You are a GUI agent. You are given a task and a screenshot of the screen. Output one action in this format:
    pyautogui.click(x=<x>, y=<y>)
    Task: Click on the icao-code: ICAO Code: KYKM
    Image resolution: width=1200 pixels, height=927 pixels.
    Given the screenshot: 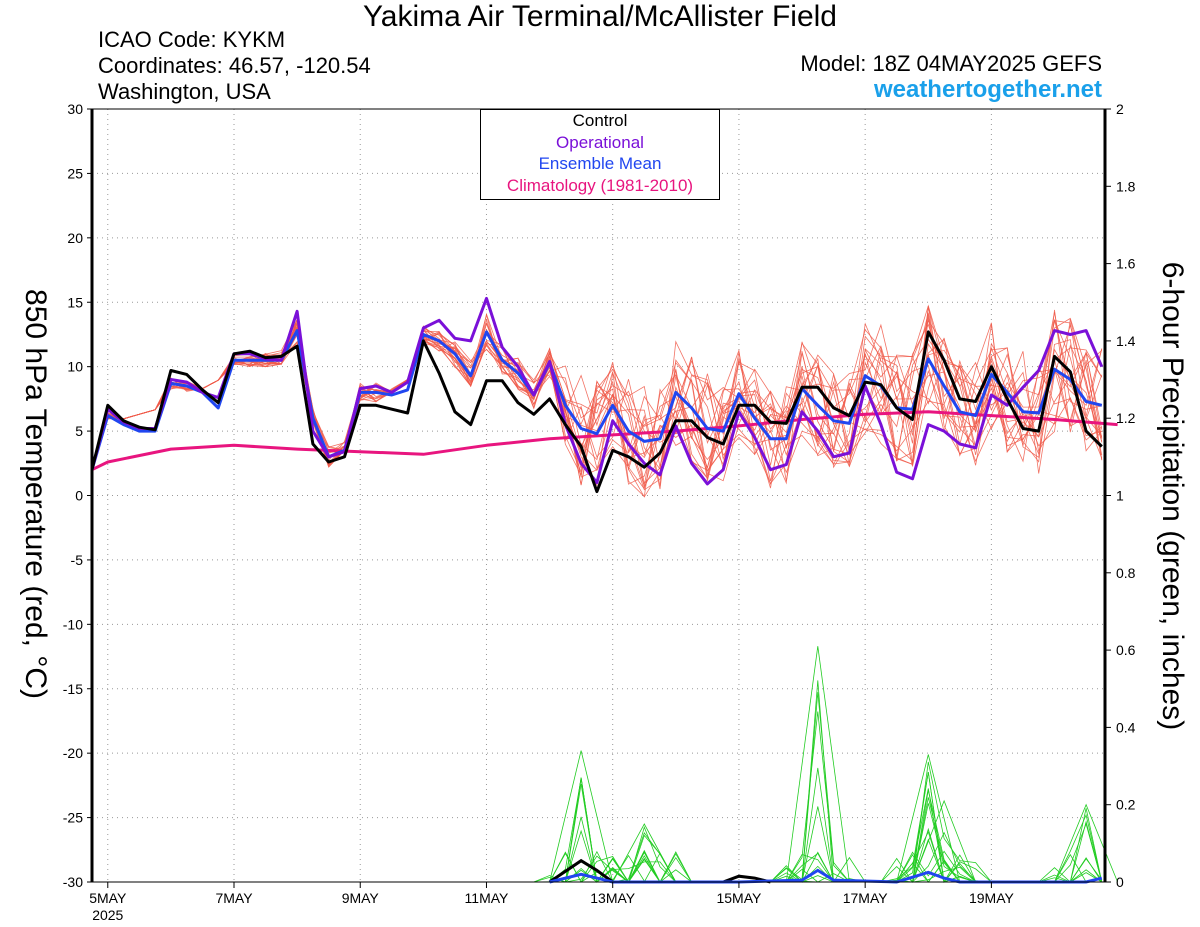 What is the action you would take?
    pyautogui.click(x=192, y=39)
    